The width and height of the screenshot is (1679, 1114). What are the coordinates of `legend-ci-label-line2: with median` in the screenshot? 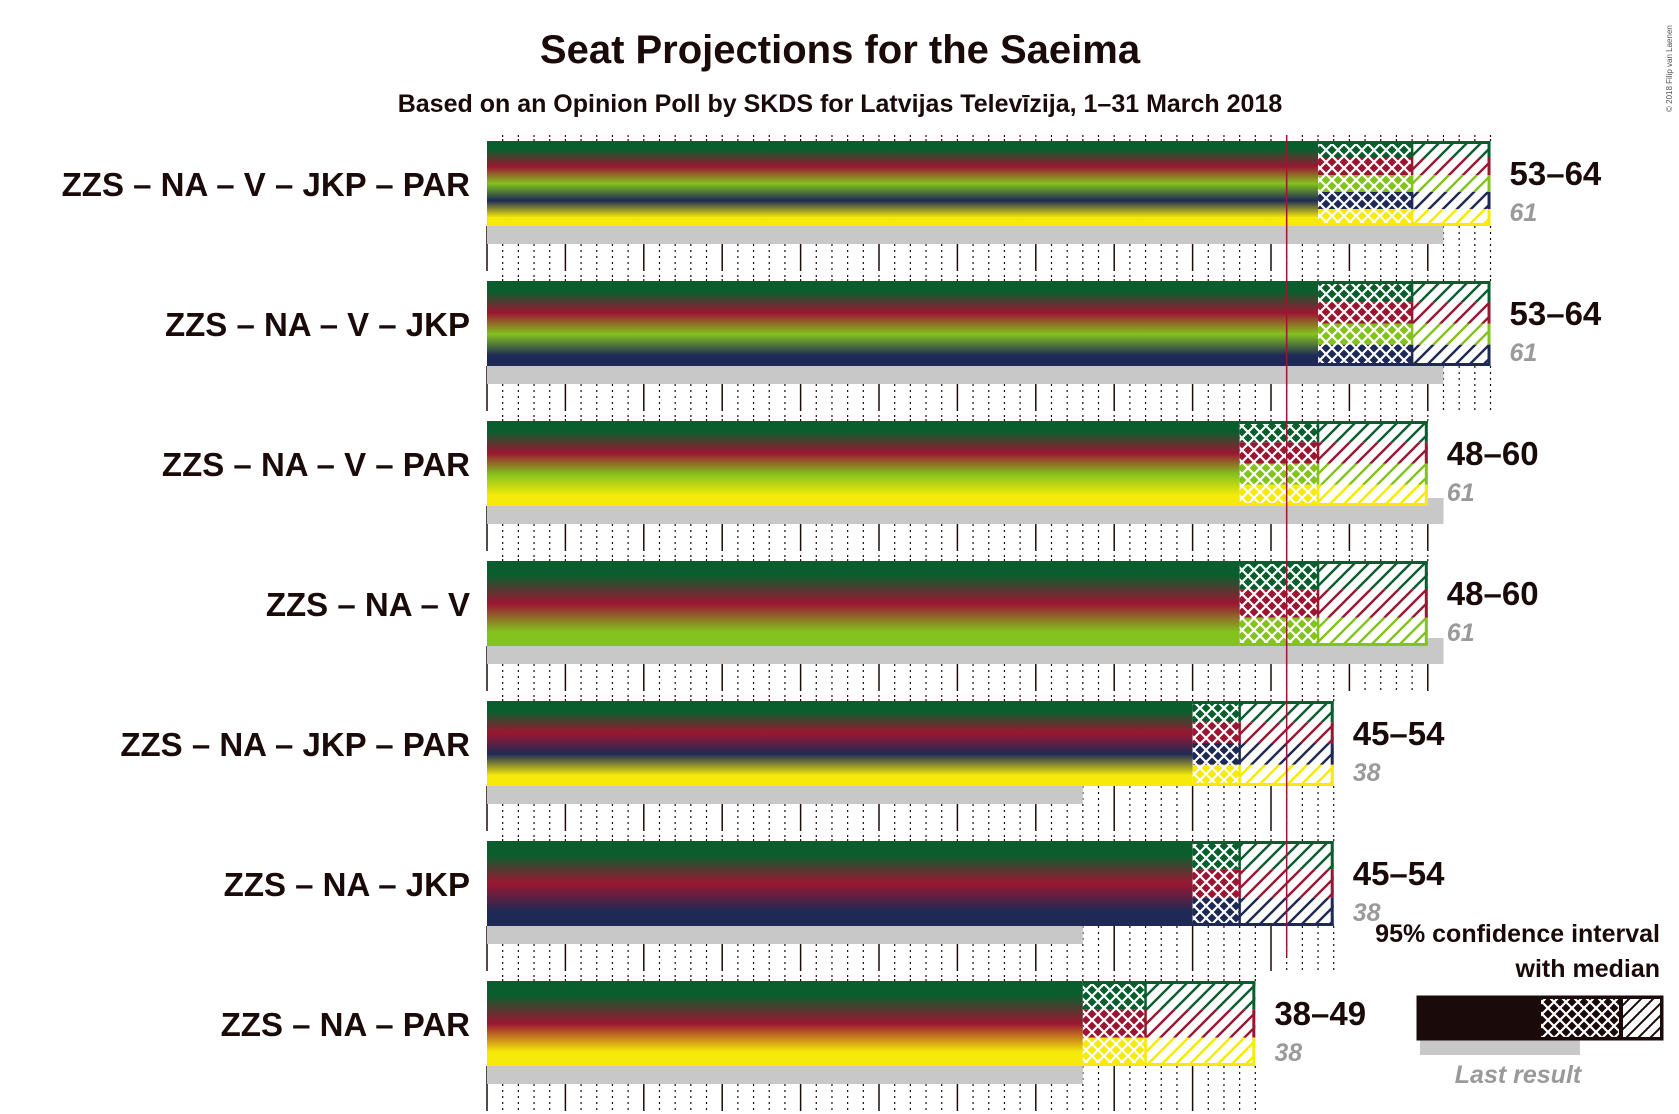 It's located at (1587, 969).